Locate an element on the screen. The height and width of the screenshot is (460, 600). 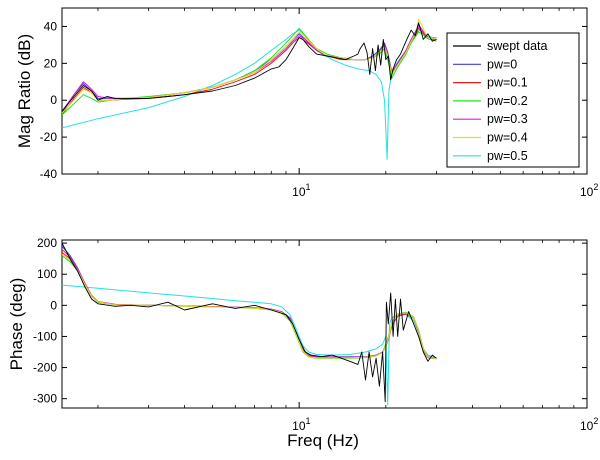
mag-ytick-label: -20 is located at coordinates (49, 137).